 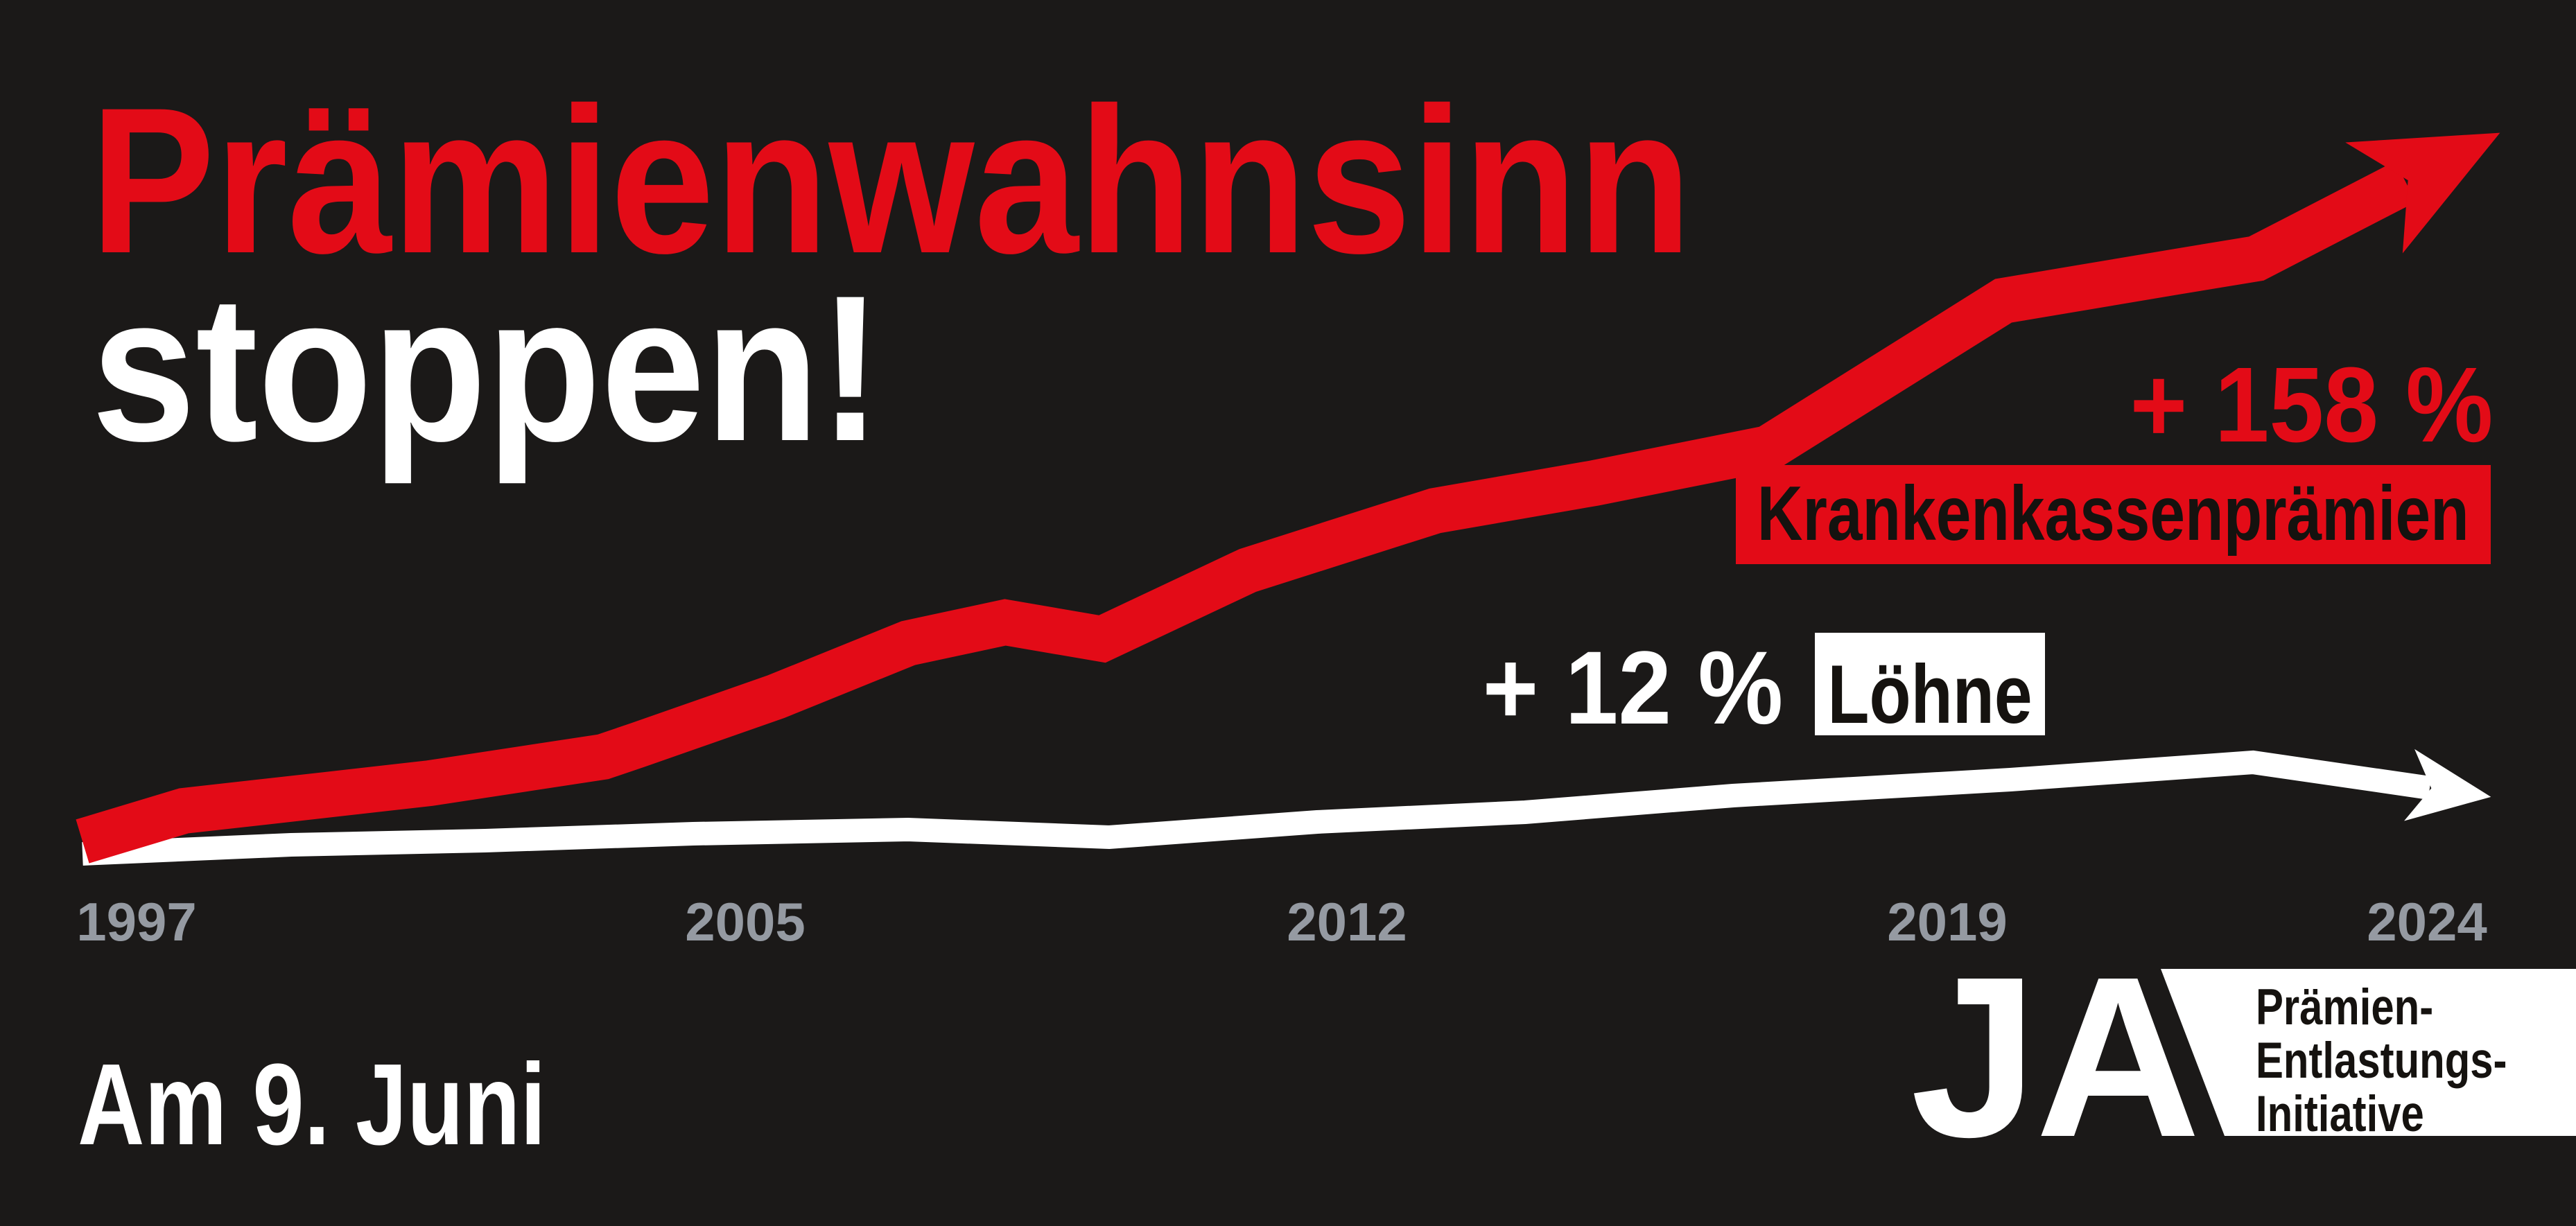 I want to click on premiums-percent-label: + 158 %, so click(x=2295, y=404).